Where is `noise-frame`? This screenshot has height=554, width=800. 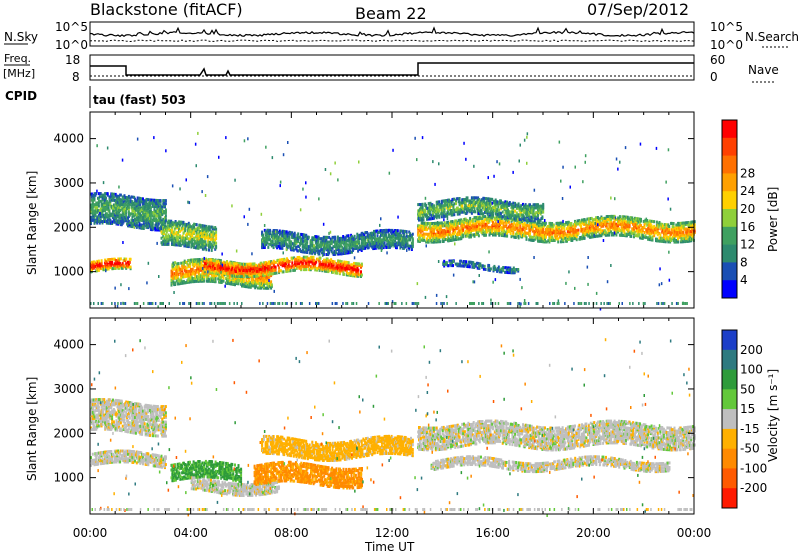 noise-frame is located at coordinates (392, 34).